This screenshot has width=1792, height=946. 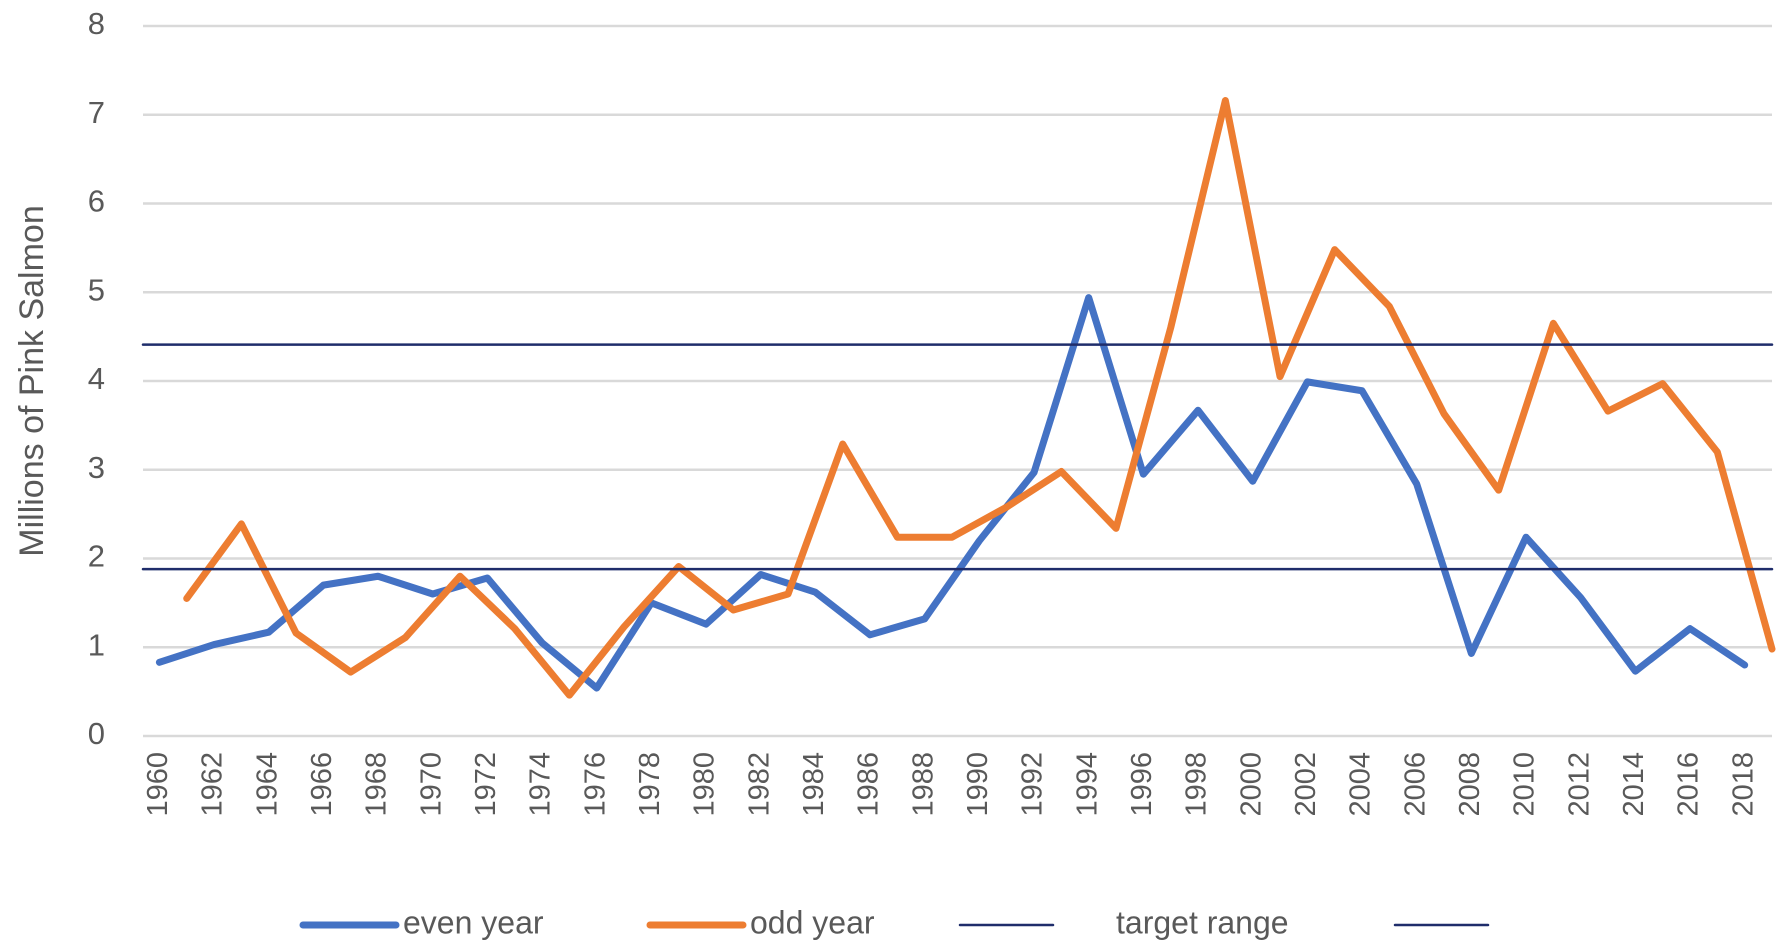 I want to click on x-tick-label: 1980, so click(x=705, y=784).